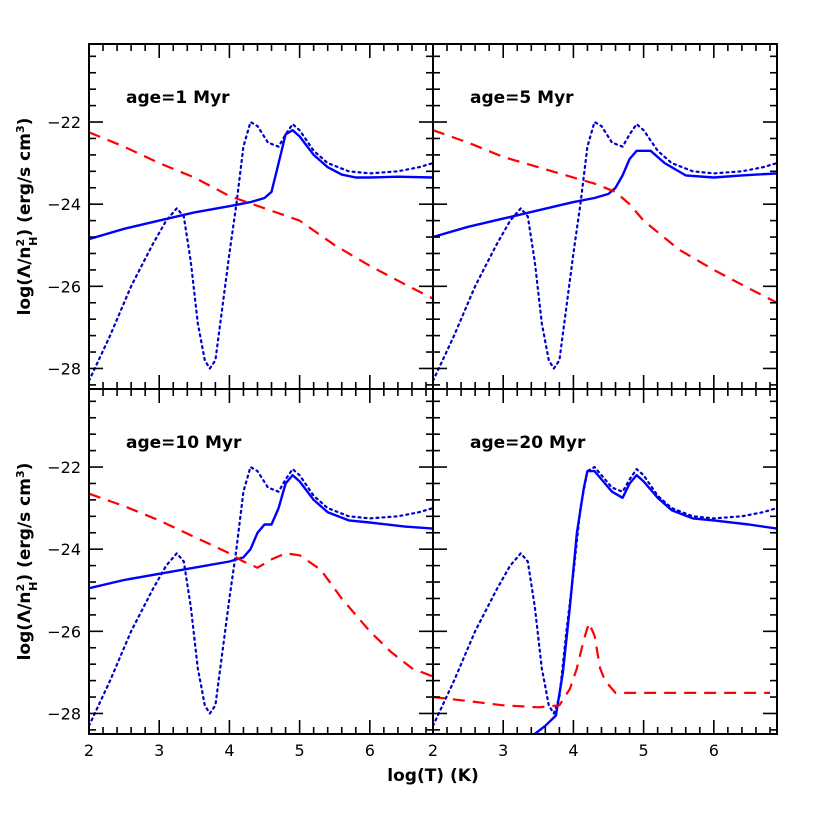  Describe the element at coordinates (528, 443) in the screenshot. I see `panel-label: age=20 Myr` at that location.